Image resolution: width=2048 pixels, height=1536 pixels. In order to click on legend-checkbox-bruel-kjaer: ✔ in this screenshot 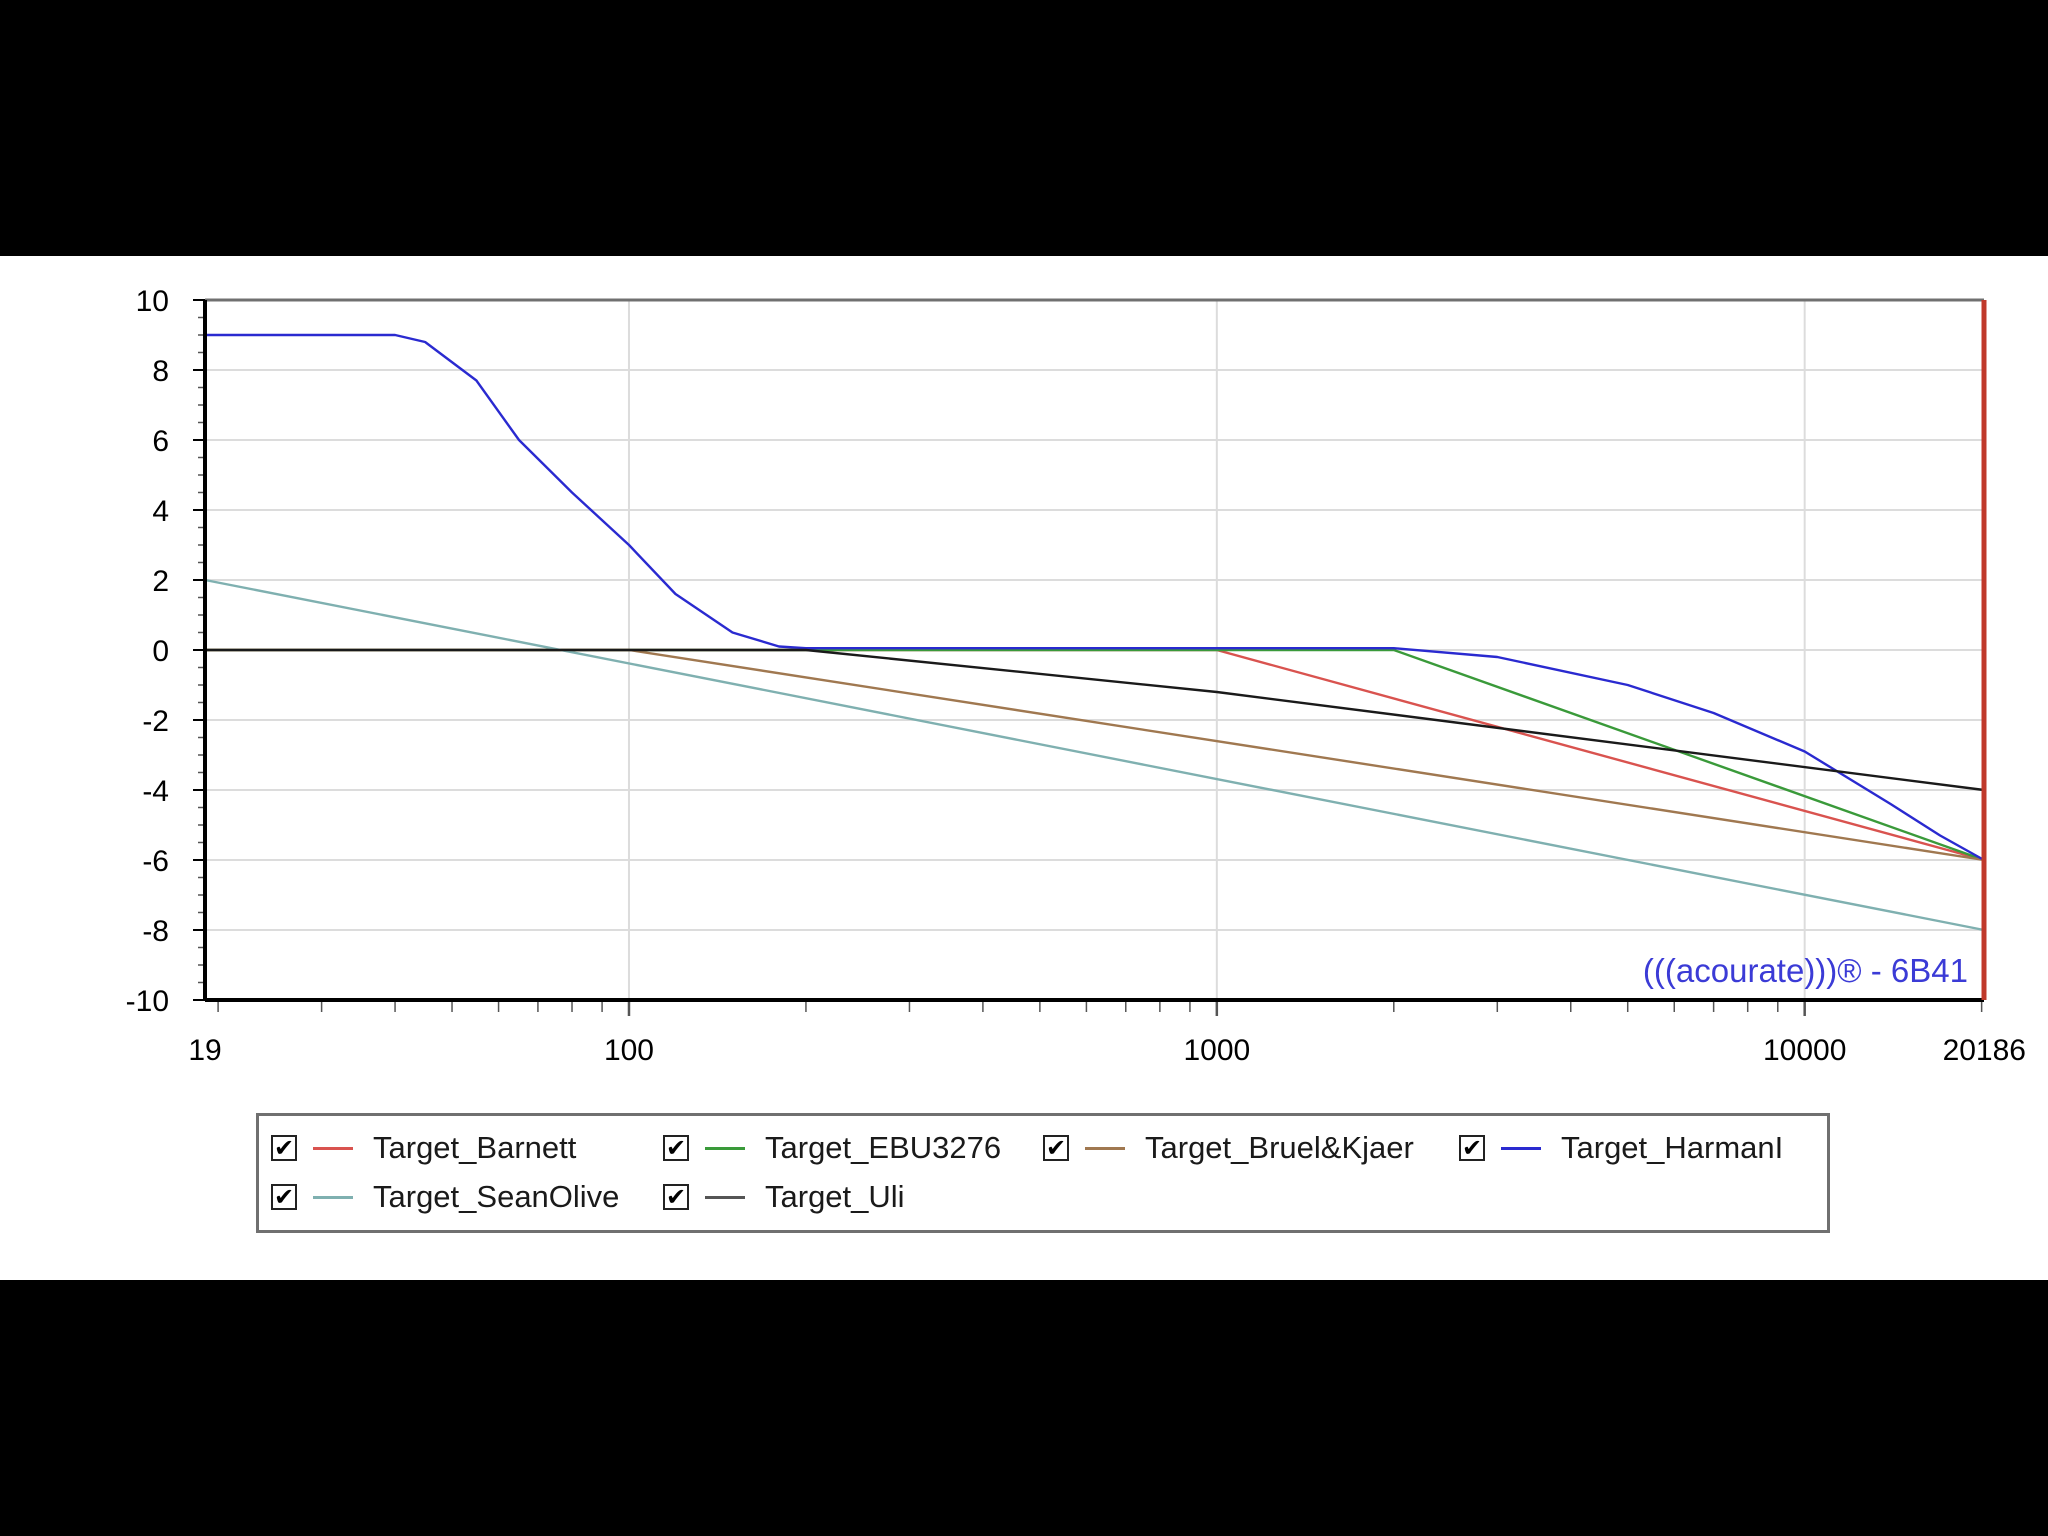, I will do `click(1056, 1148)`.